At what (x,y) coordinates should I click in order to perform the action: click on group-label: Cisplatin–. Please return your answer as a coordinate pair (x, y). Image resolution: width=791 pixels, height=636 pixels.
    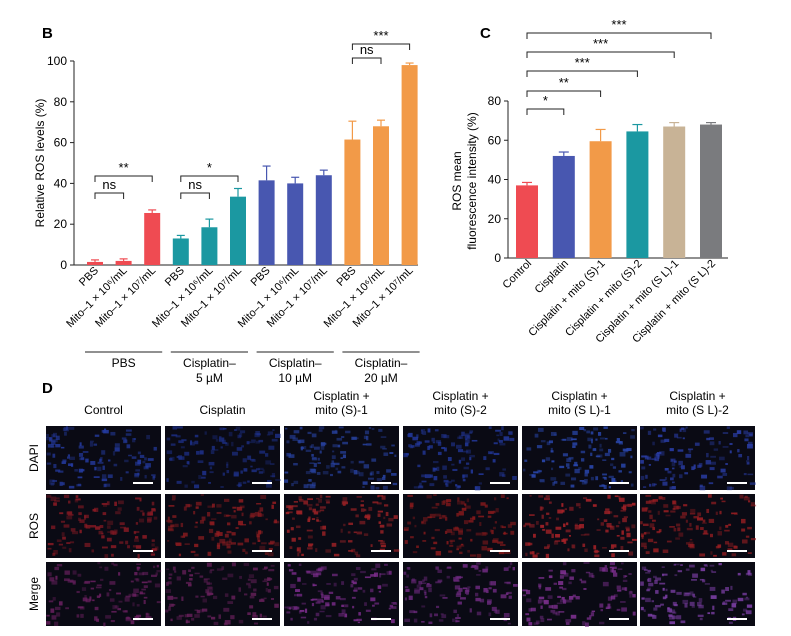
    Looking at the image, I should click on (295, 363).